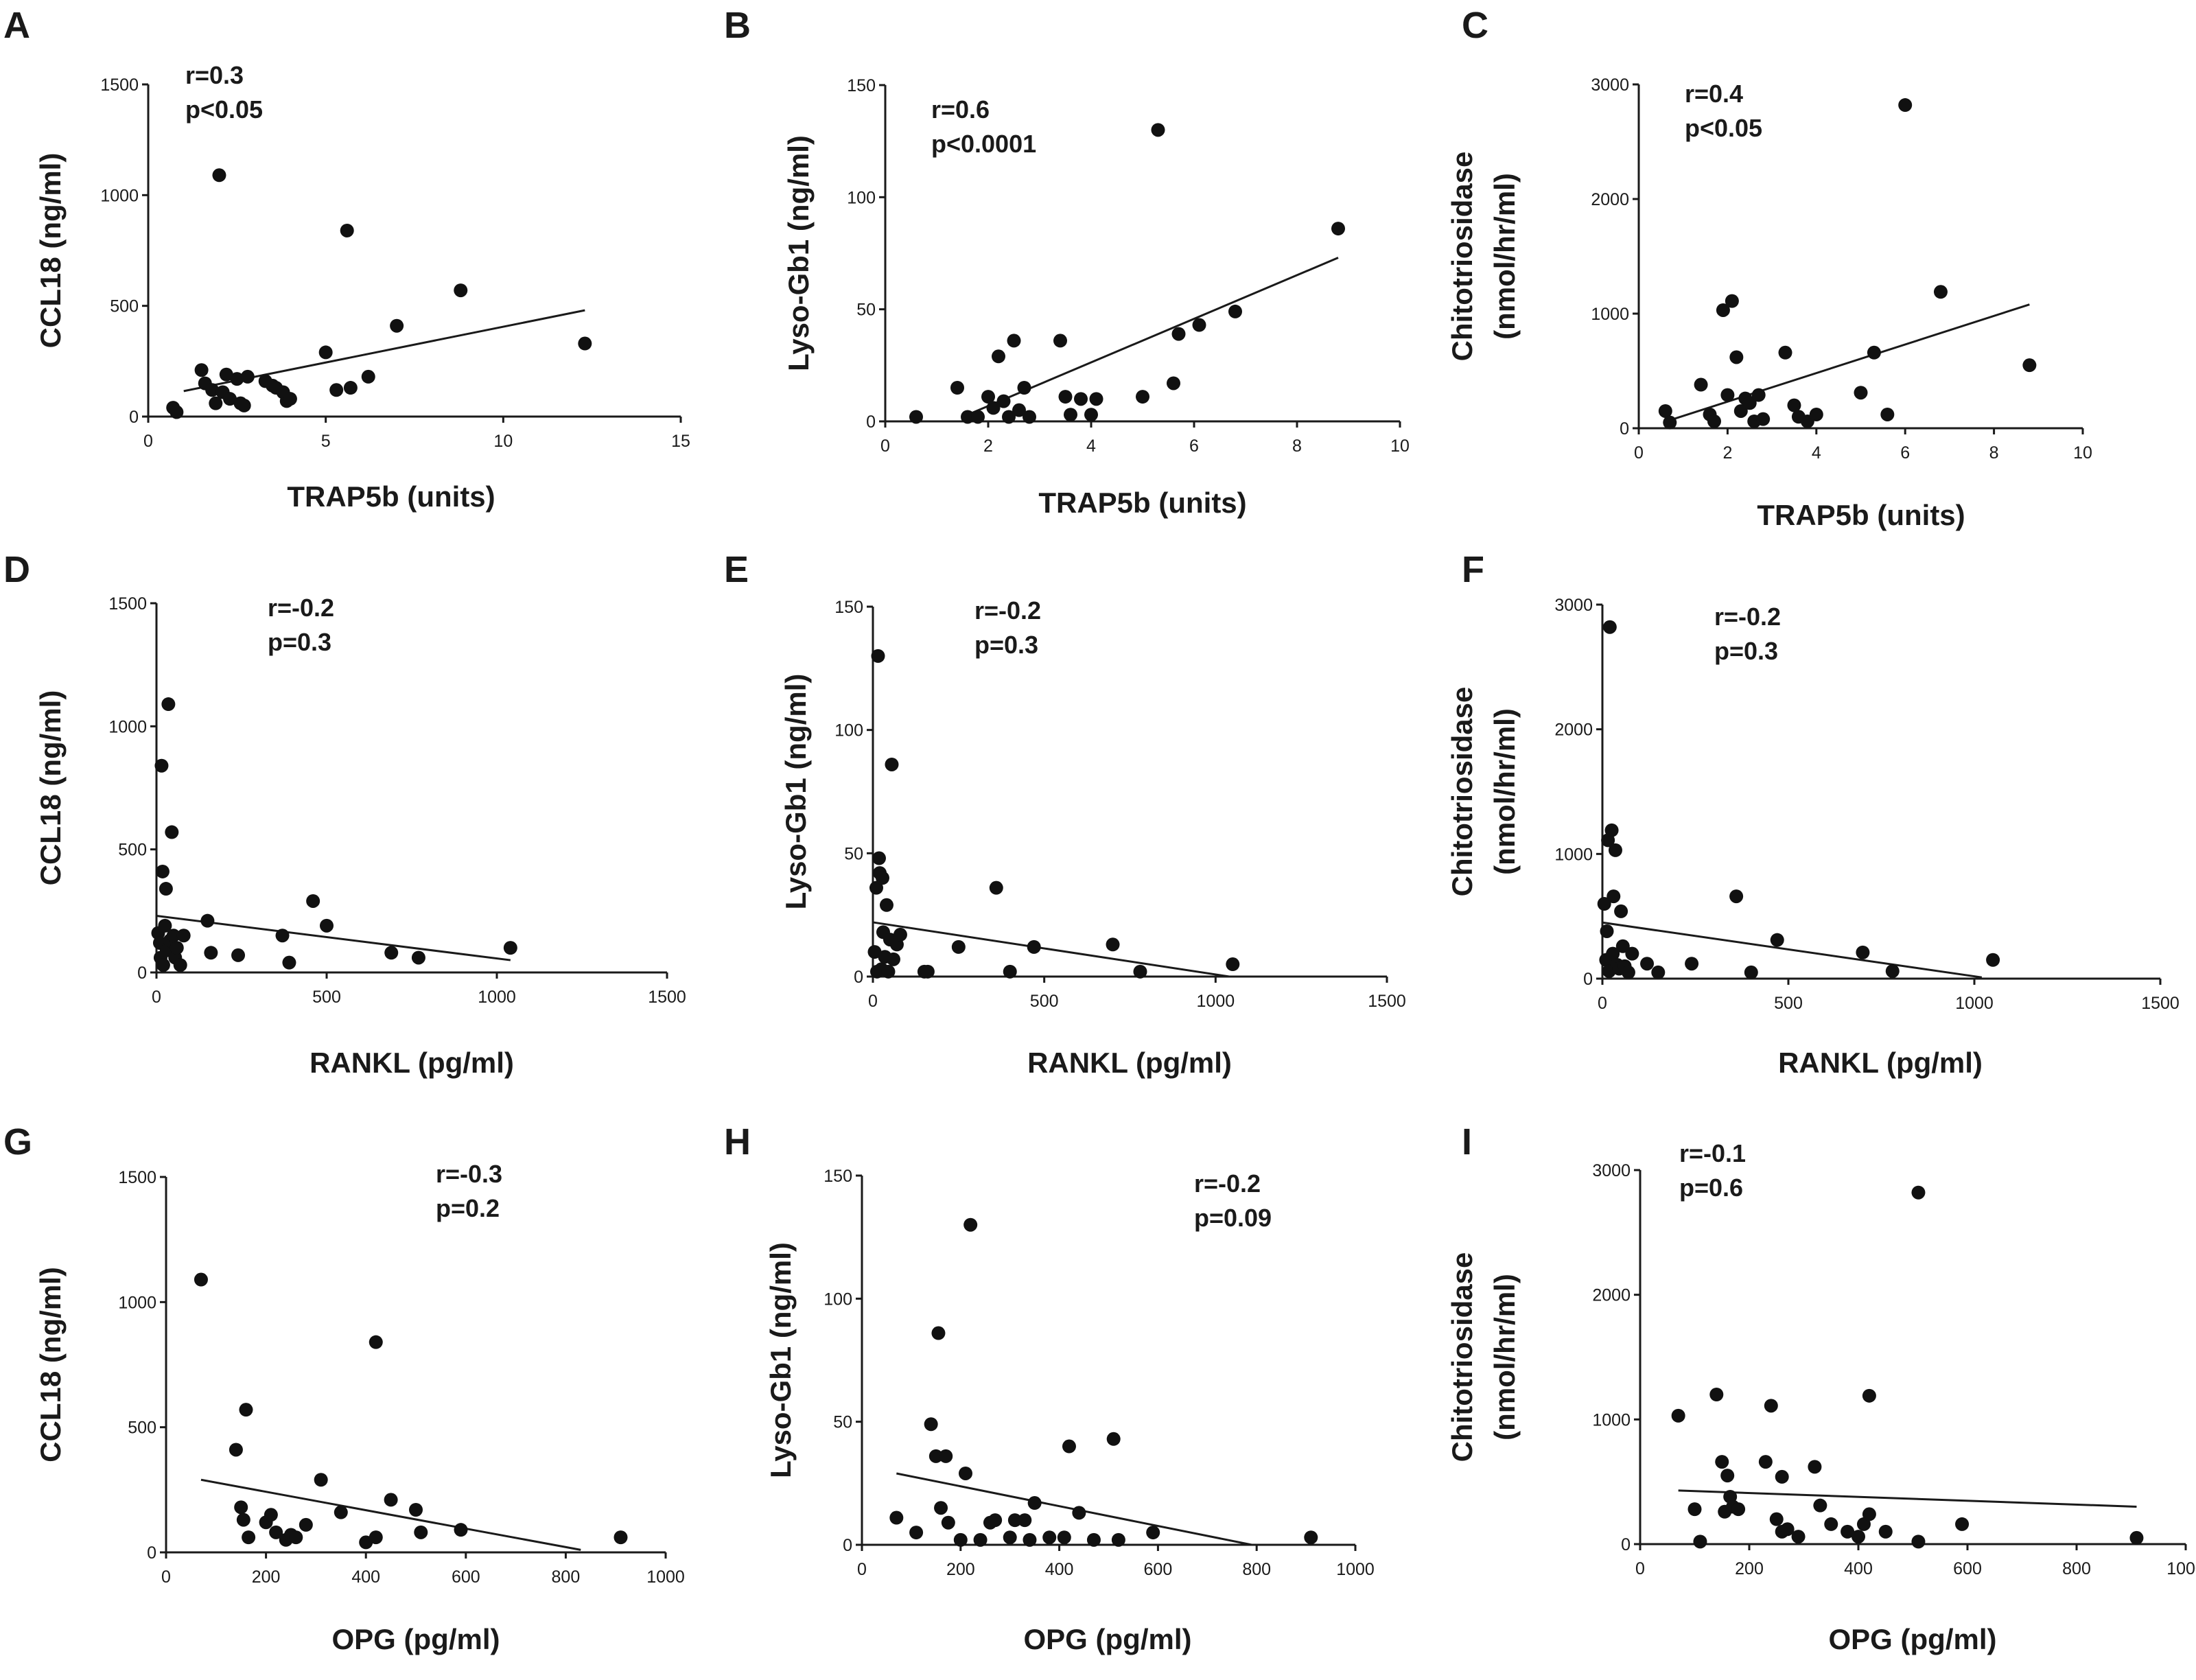 Image resolution: width=2196 pixels, height=1680 pixels. I want to click on r-value-label: r=0.4, so click(1714, 94).